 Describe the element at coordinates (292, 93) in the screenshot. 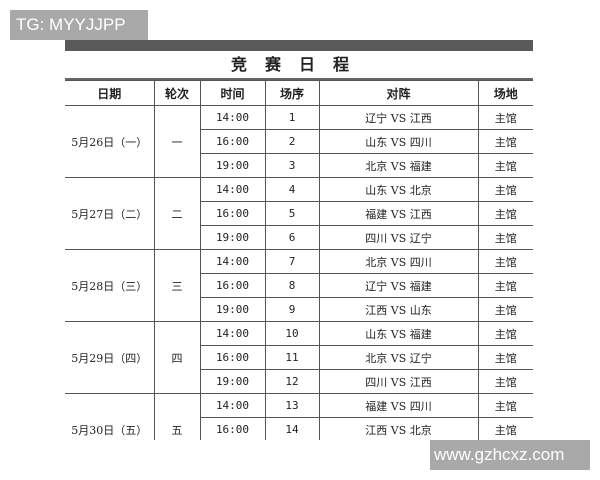

I see `header-seq: 场序` at that location.